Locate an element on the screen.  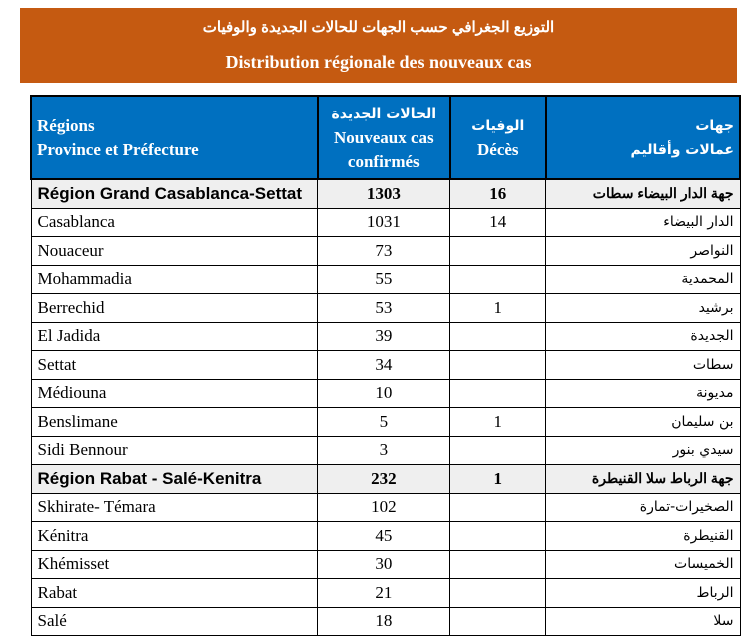
table-row: Casablanca 1031 14 الدار البيضاء is located at coordinates (385, 222).